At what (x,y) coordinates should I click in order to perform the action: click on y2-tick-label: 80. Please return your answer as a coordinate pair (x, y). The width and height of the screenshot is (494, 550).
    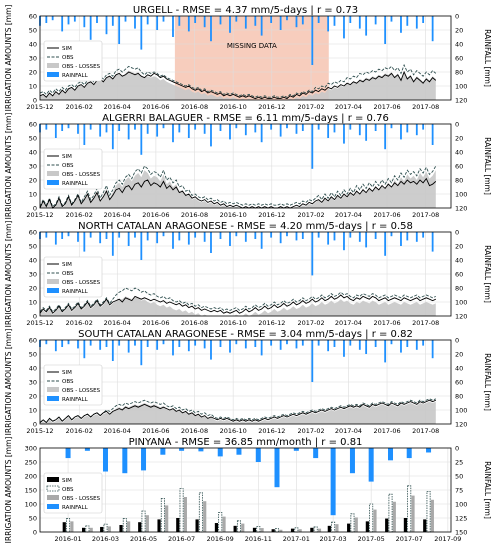
    Looking at the image, I should click on (459, 181).